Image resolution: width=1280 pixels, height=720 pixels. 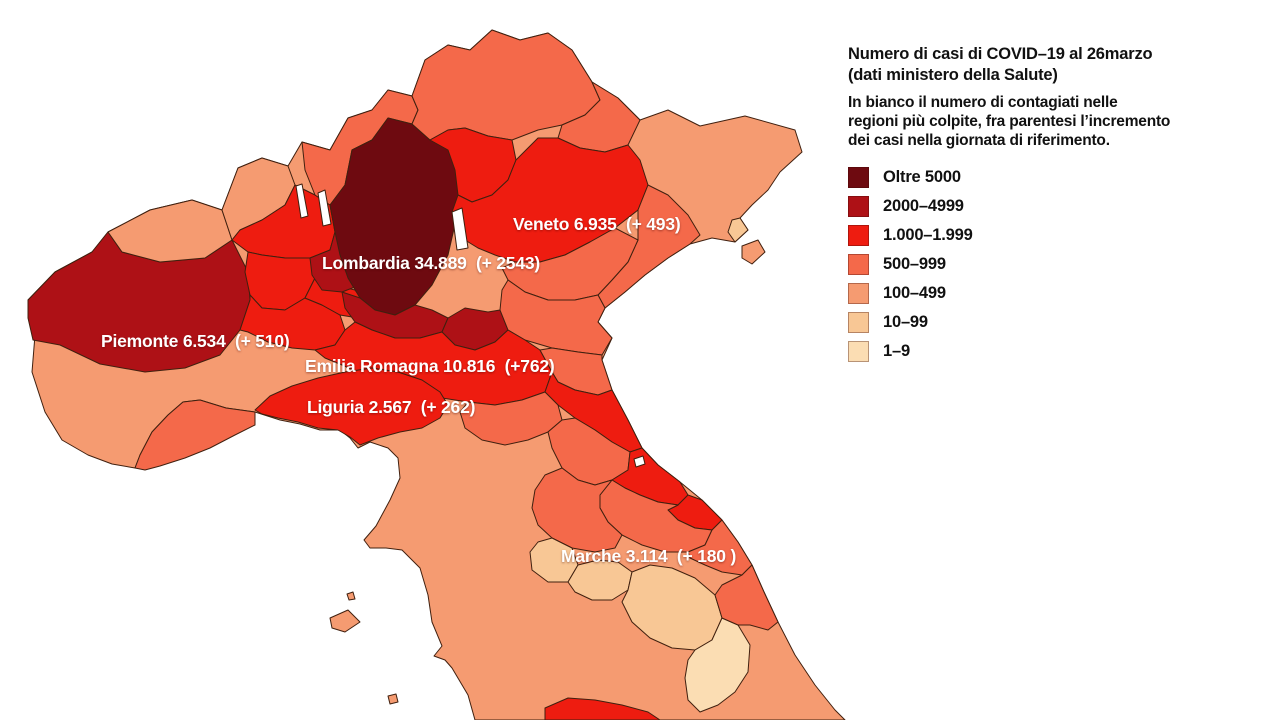 What do you see at coordinates (1052, 235) in the screenshot?
I see `legend-item: 1.000–1.999` at bounding box center [1052, 235].